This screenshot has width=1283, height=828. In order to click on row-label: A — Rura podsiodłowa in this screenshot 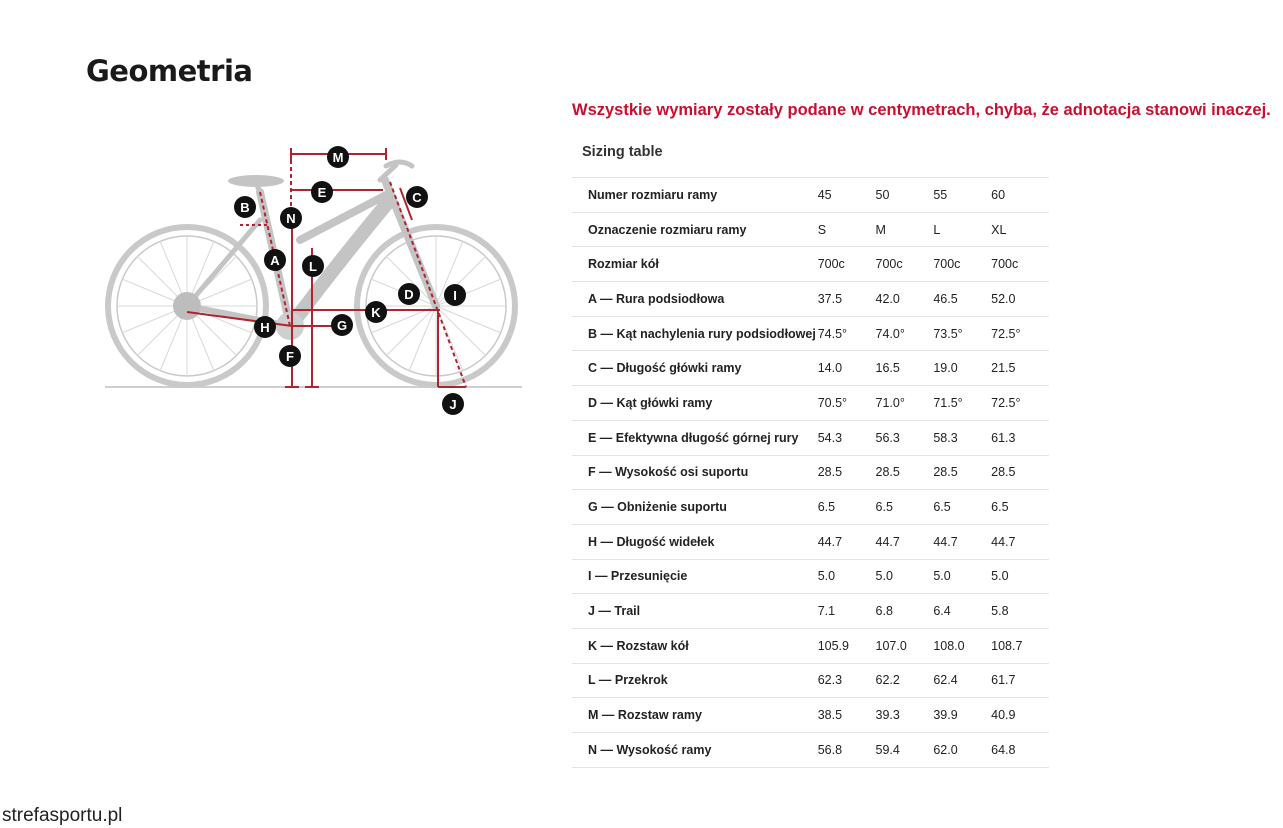, I will do `click(695, 299)`.